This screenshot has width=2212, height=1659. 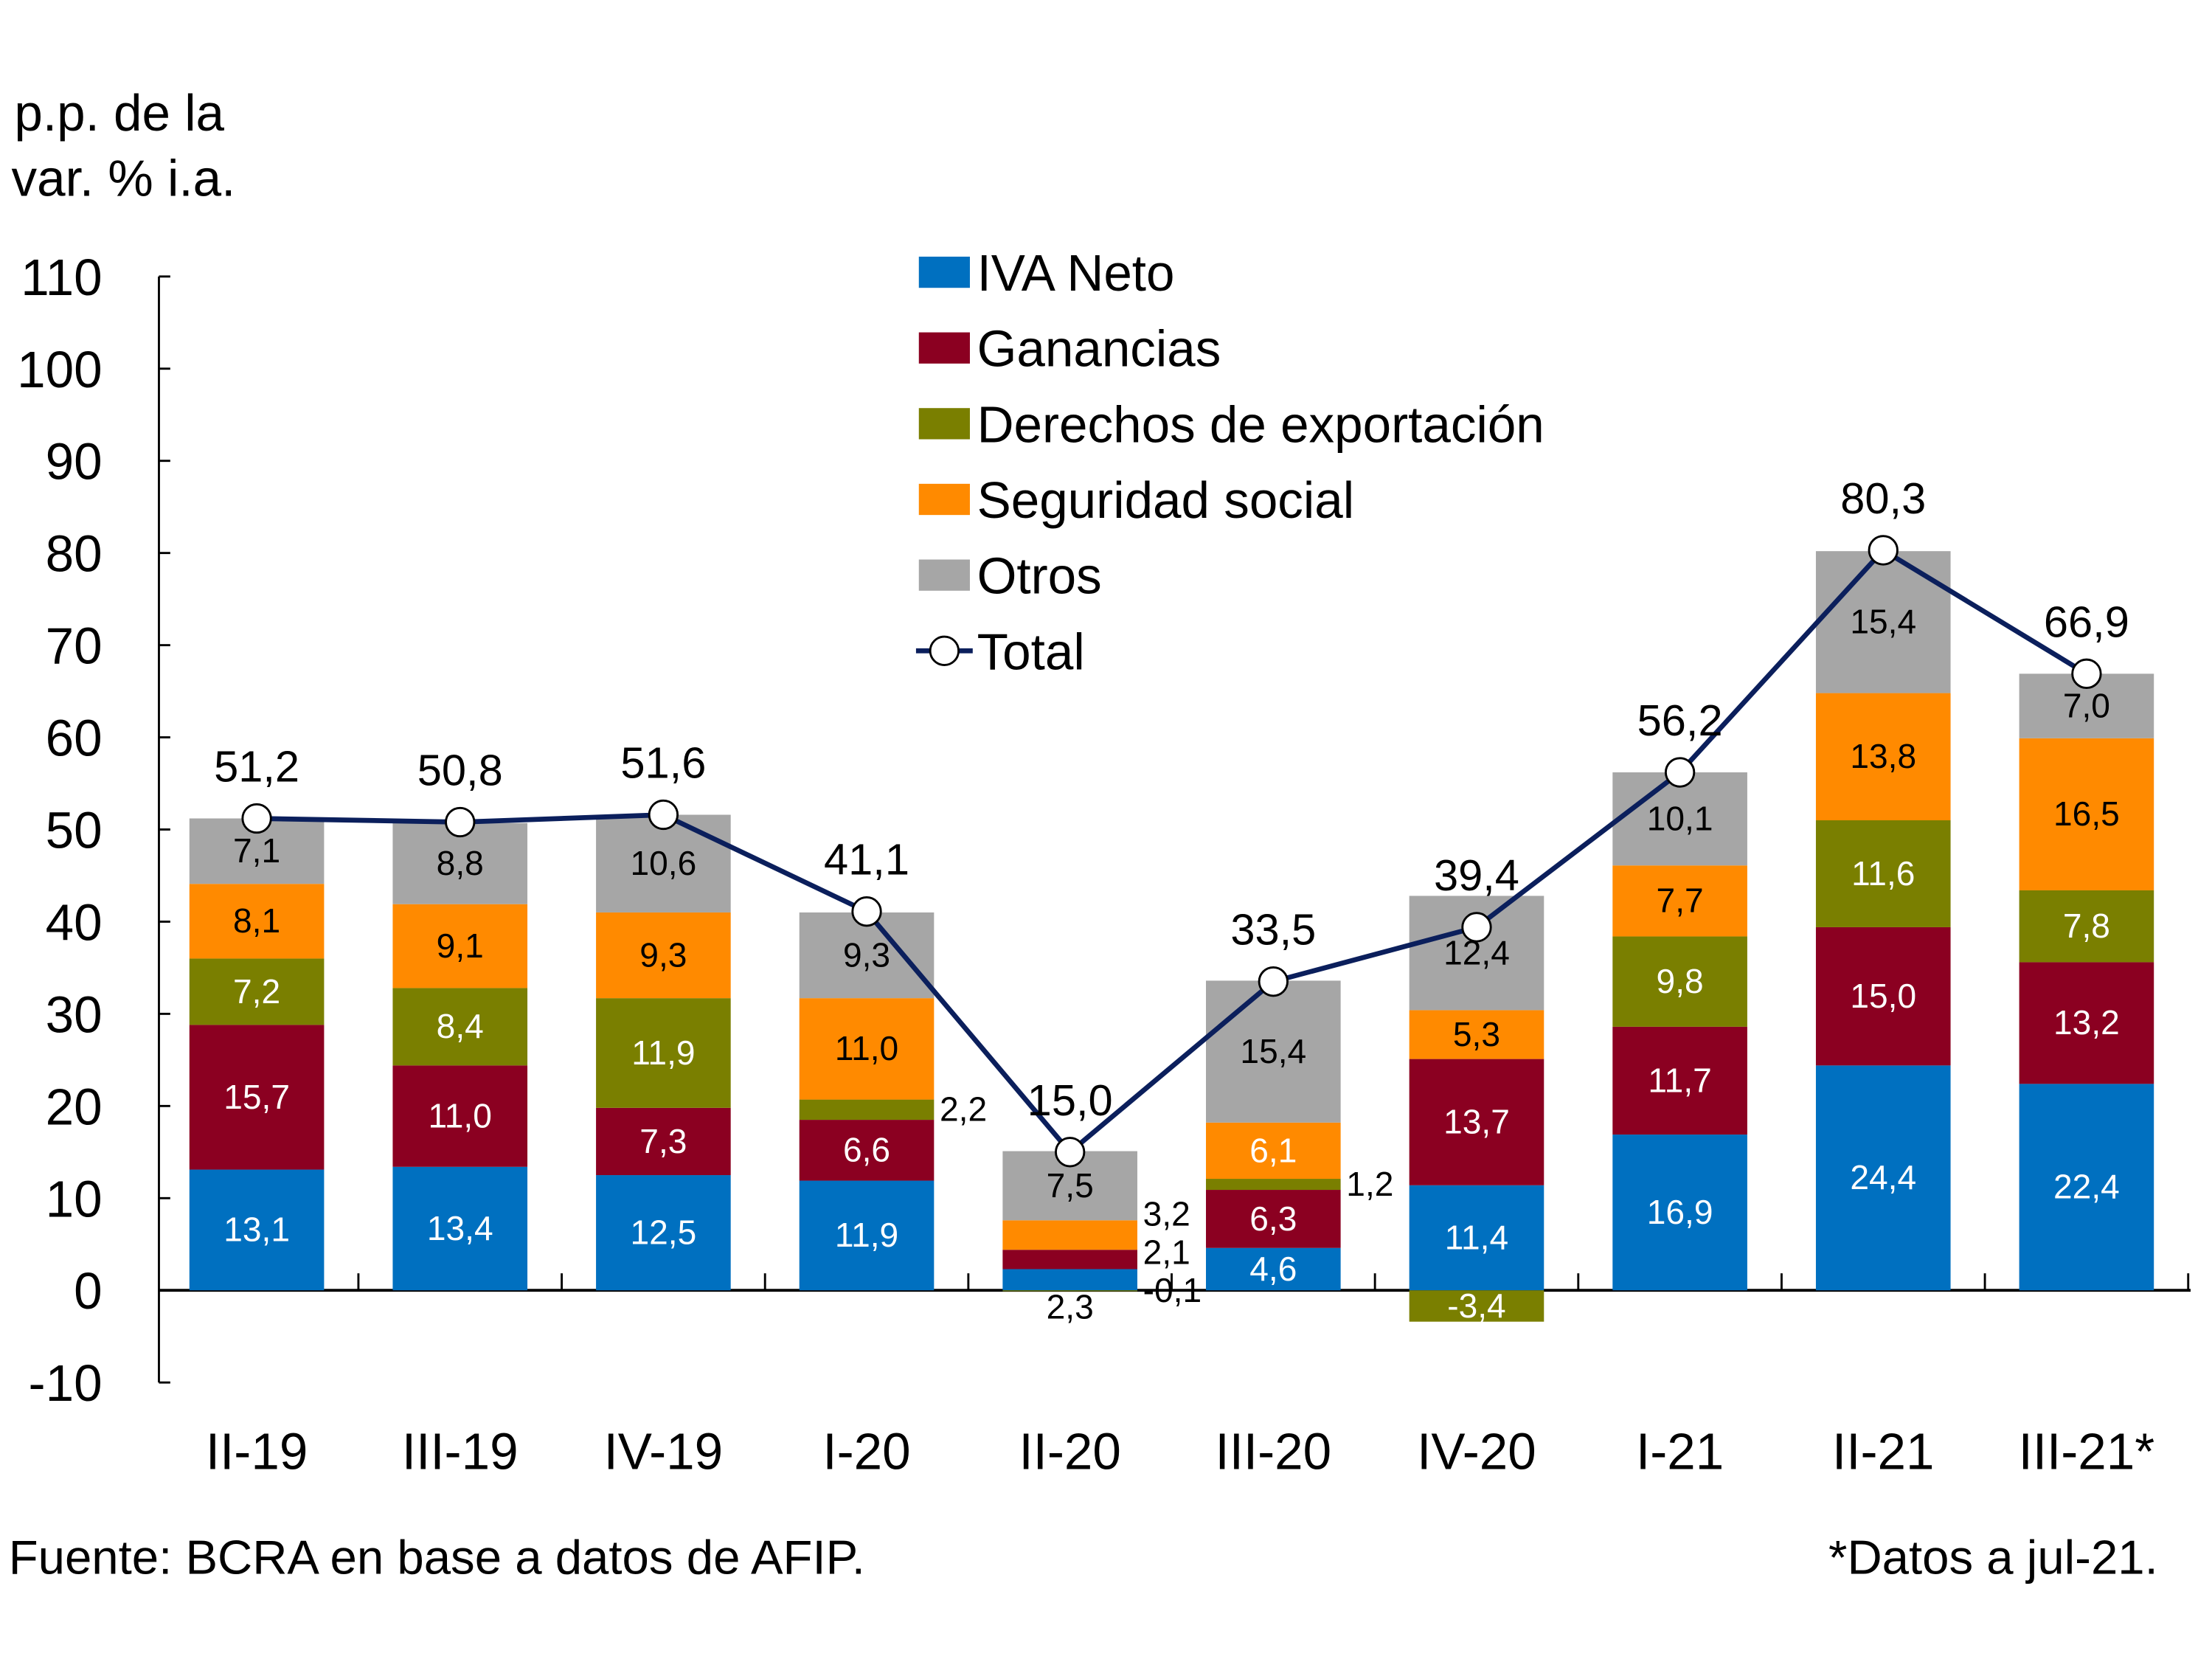 What do you see at coordinates (124, 178) in the screenshot?
I see `y-axis-label-line2: var. % i.a.` at bounding box center [124, 178].